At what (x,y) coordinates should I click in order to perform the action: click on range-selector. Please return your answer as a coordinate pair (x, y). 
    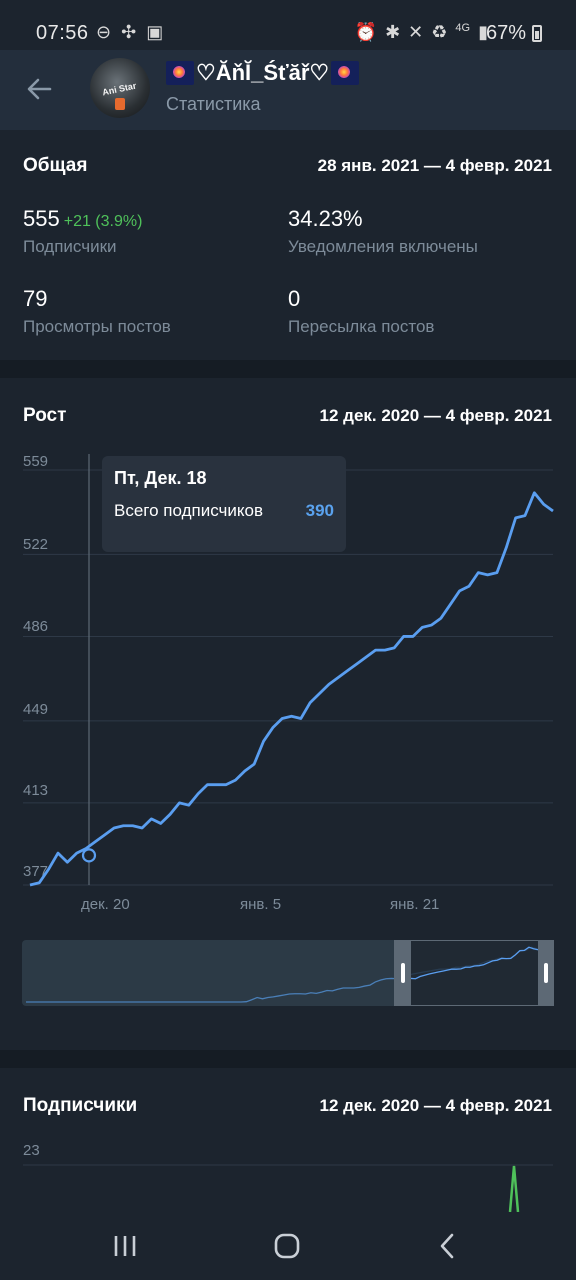
    Looking at the image, I should click on (288, 973).